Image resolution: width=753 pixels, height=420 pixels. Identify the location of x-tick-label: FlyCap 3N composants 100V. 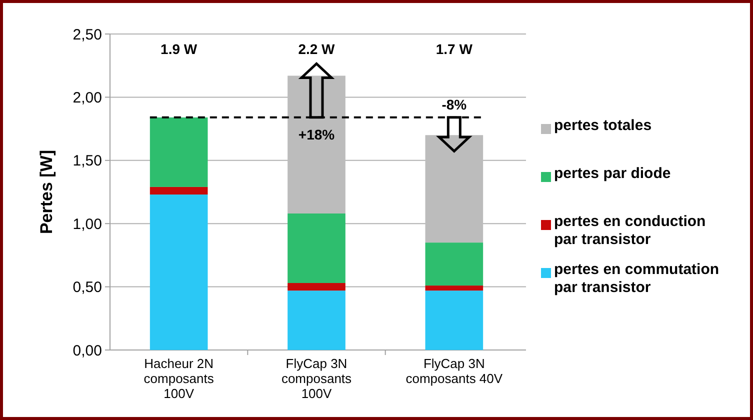
(316, 378).